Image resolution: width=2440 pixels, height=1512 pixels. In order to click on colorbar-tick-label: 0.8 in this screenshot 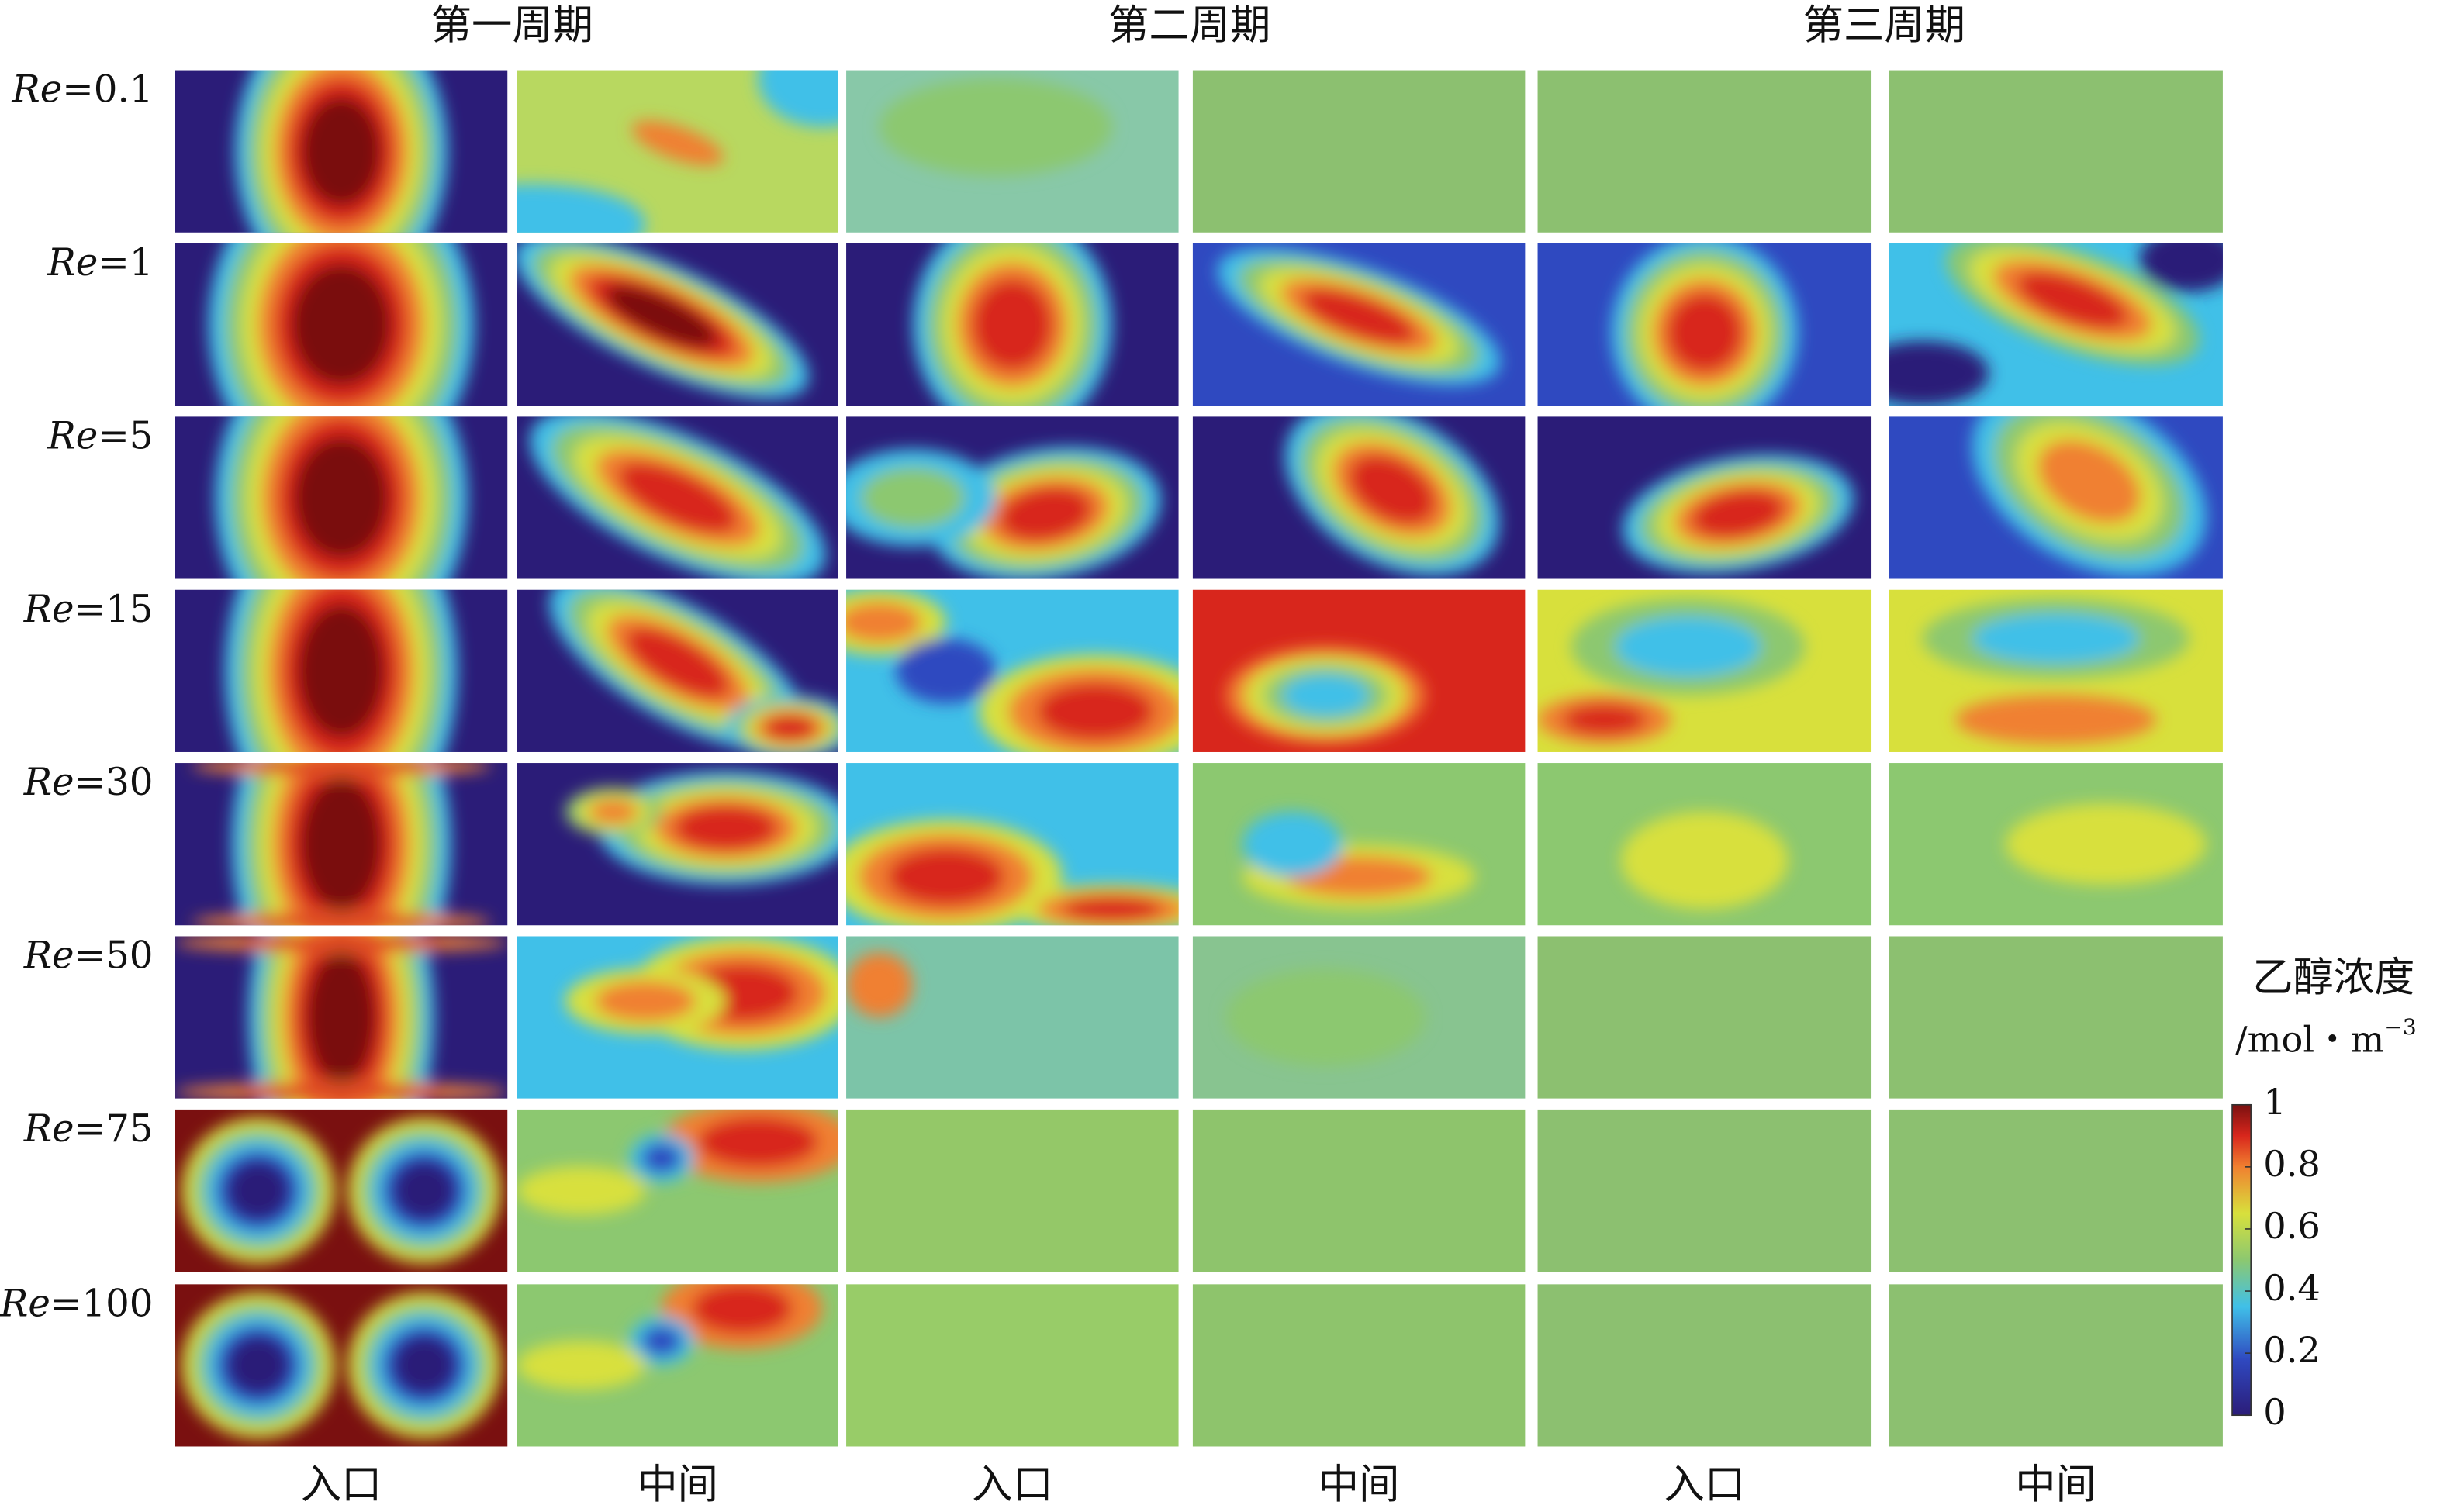, I will do `click(2292, 1164)`.